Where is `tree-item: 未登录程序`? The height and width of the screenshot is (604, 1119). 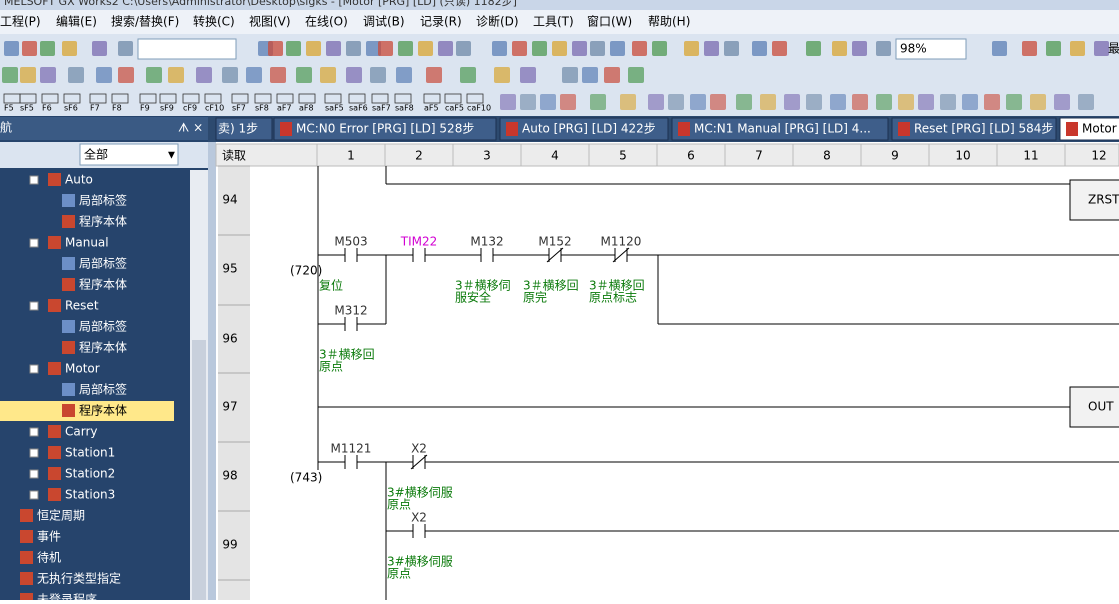
tree-item: 未登录程序 is located at coordinates (67, 598).